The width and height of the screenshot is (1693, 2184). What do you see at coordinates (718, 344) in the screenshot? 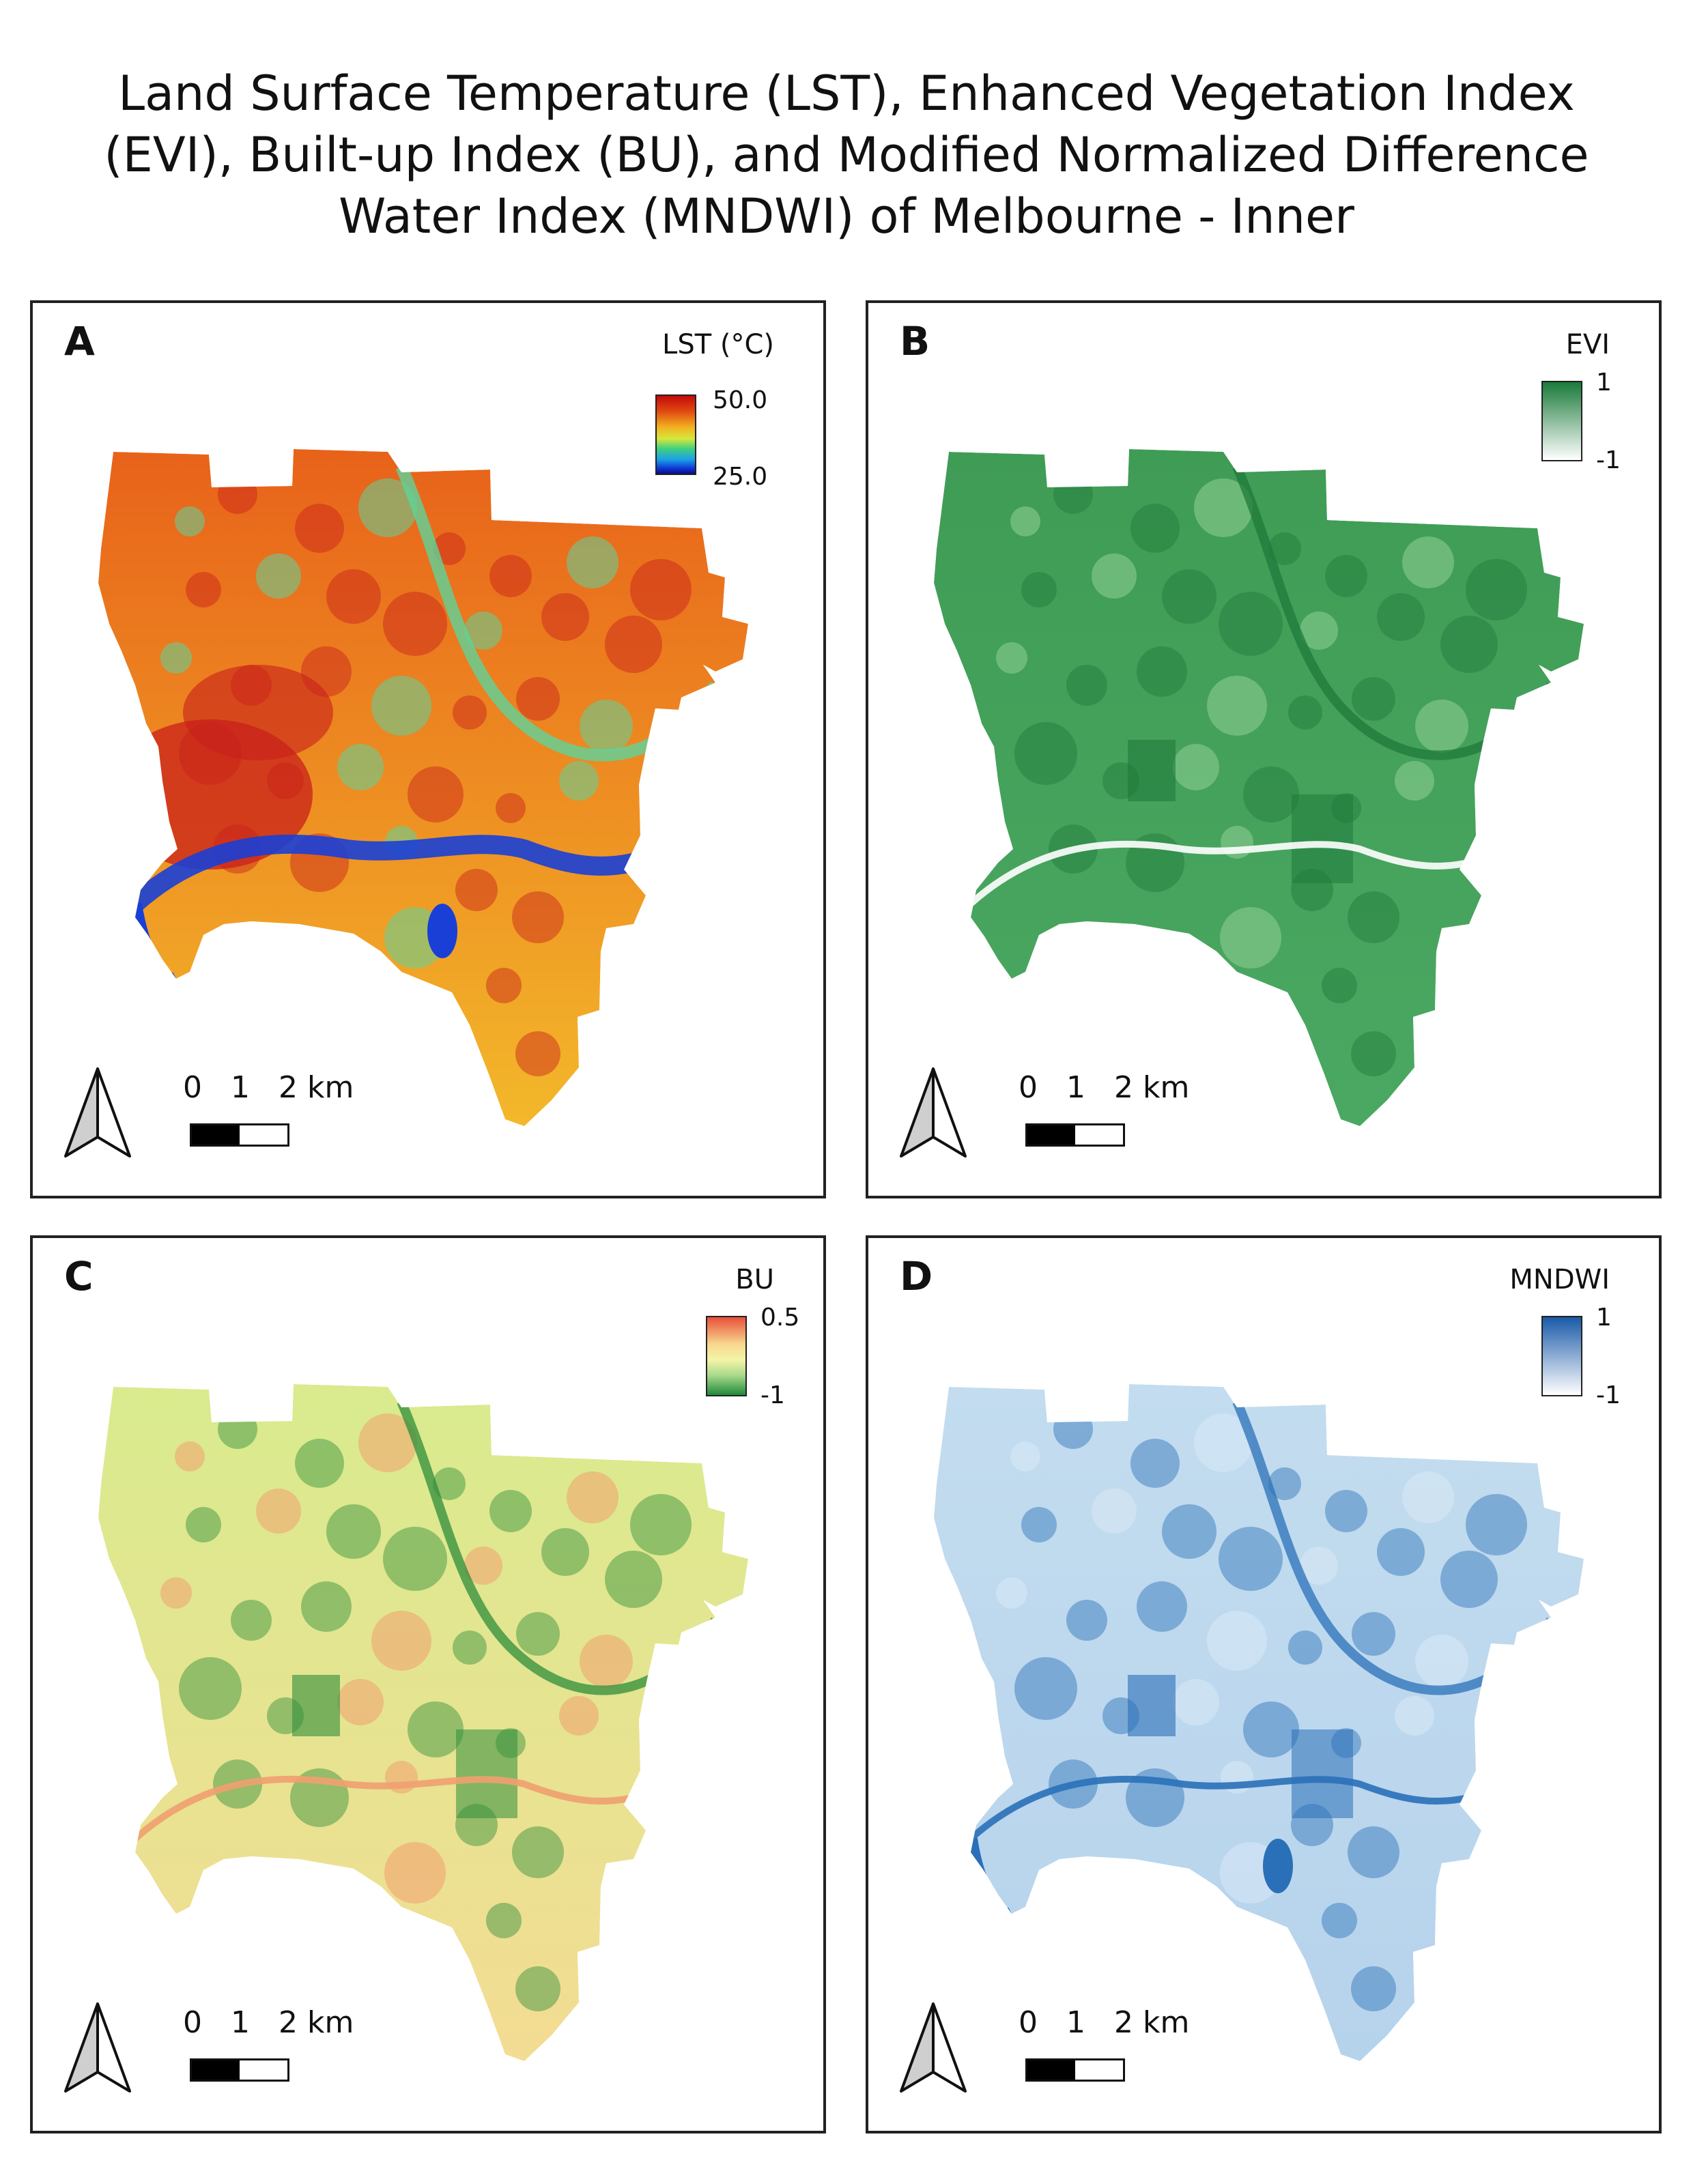
I see `legend-title: LST (°C)` at bounding box center [718, 344].